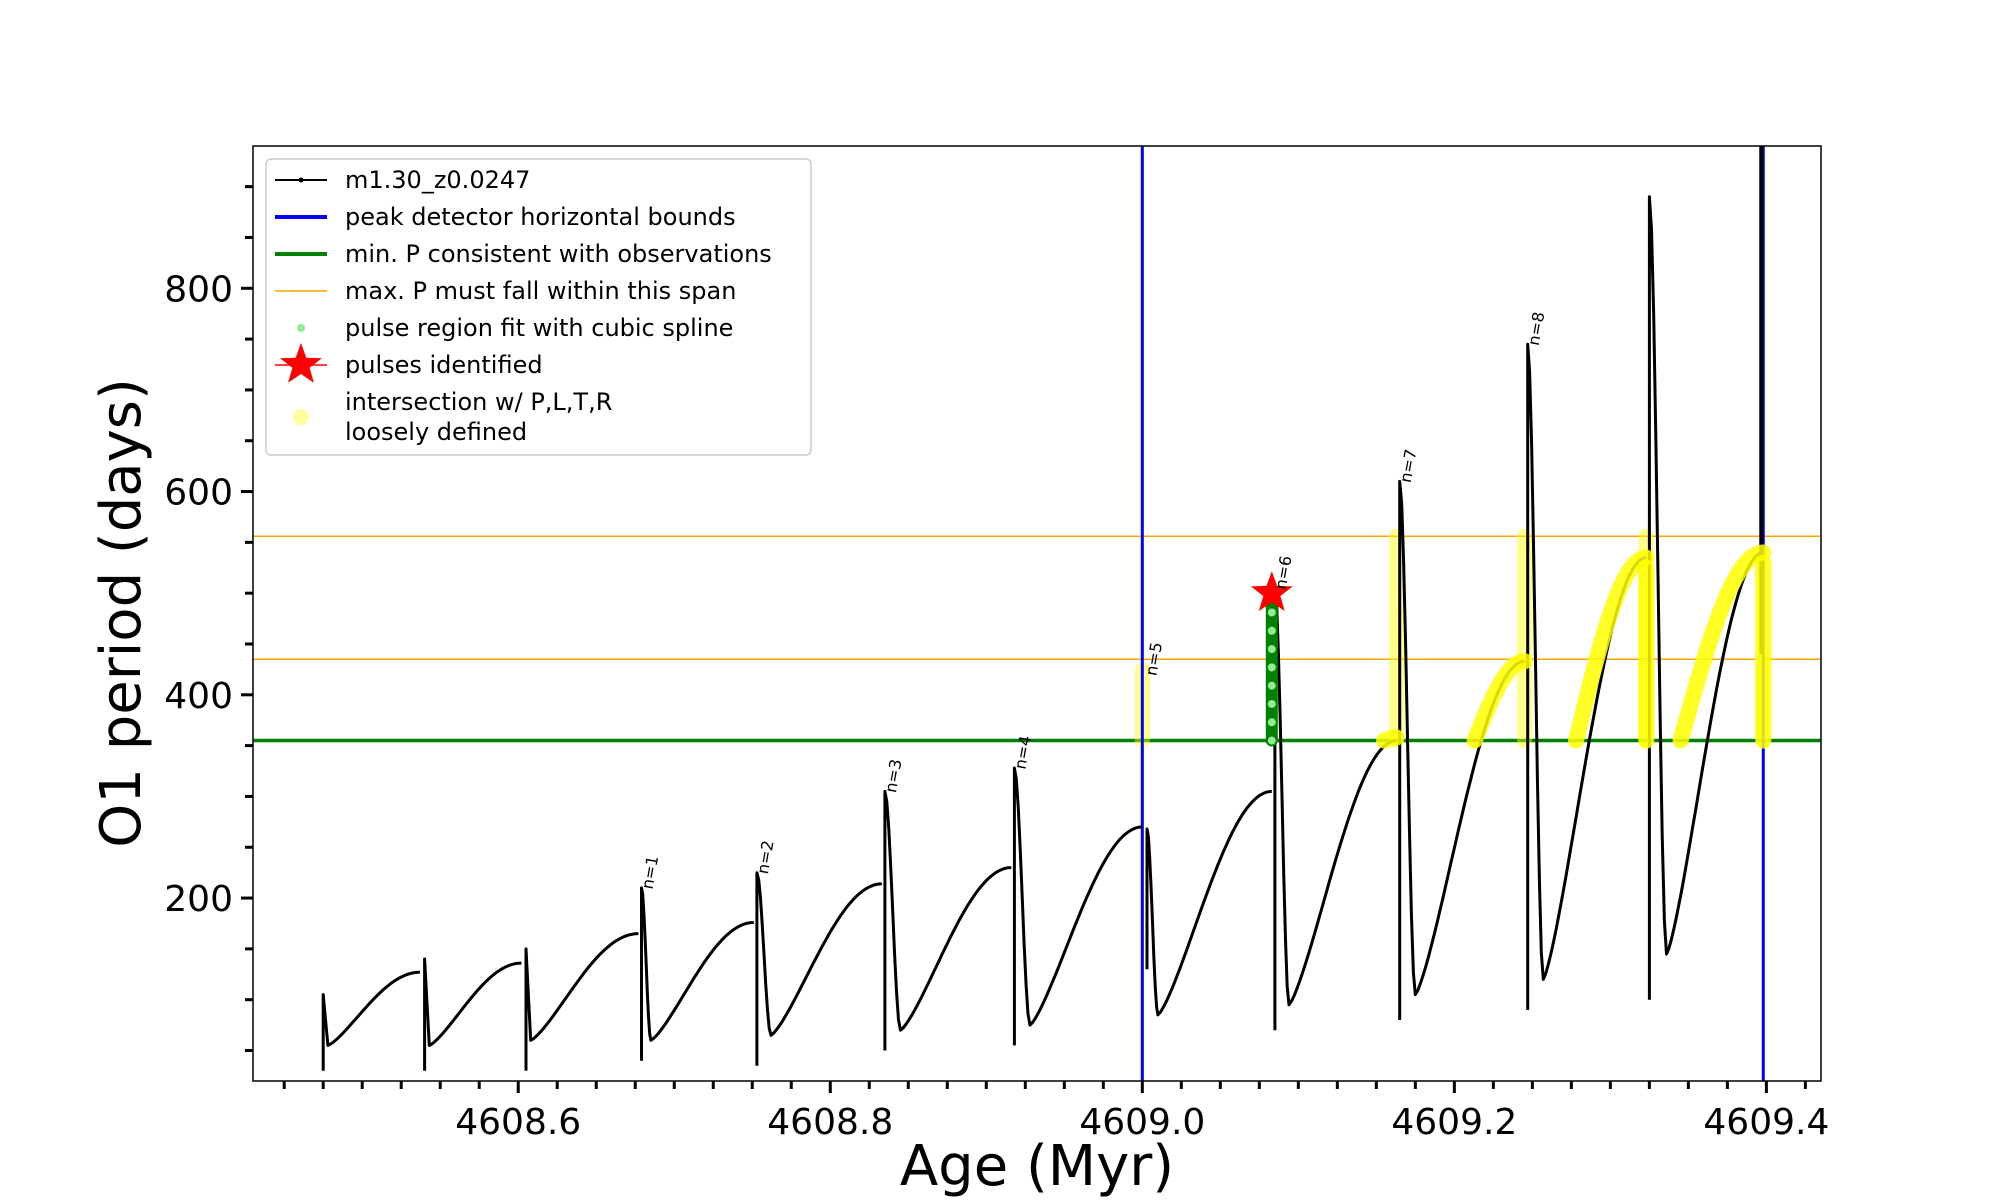  Describe the element at coordinates (1454, 1122) in the screenshot. I see `x-tick-label: 4609.2` at that location.